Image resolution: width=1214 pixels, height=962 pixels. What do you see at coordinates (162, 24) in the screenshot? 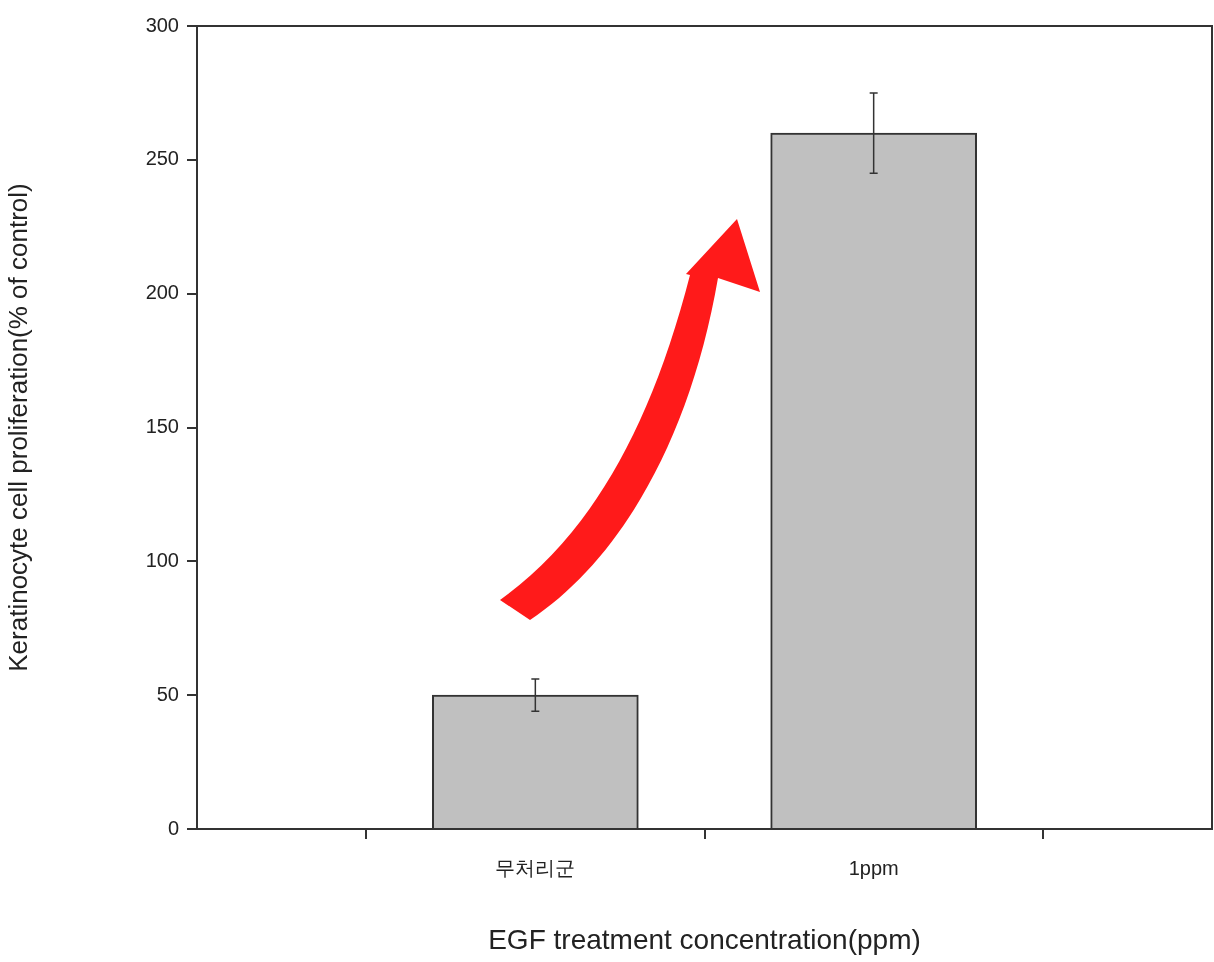
I see `y-tick-label: 300` at bounding box center [162, 24].